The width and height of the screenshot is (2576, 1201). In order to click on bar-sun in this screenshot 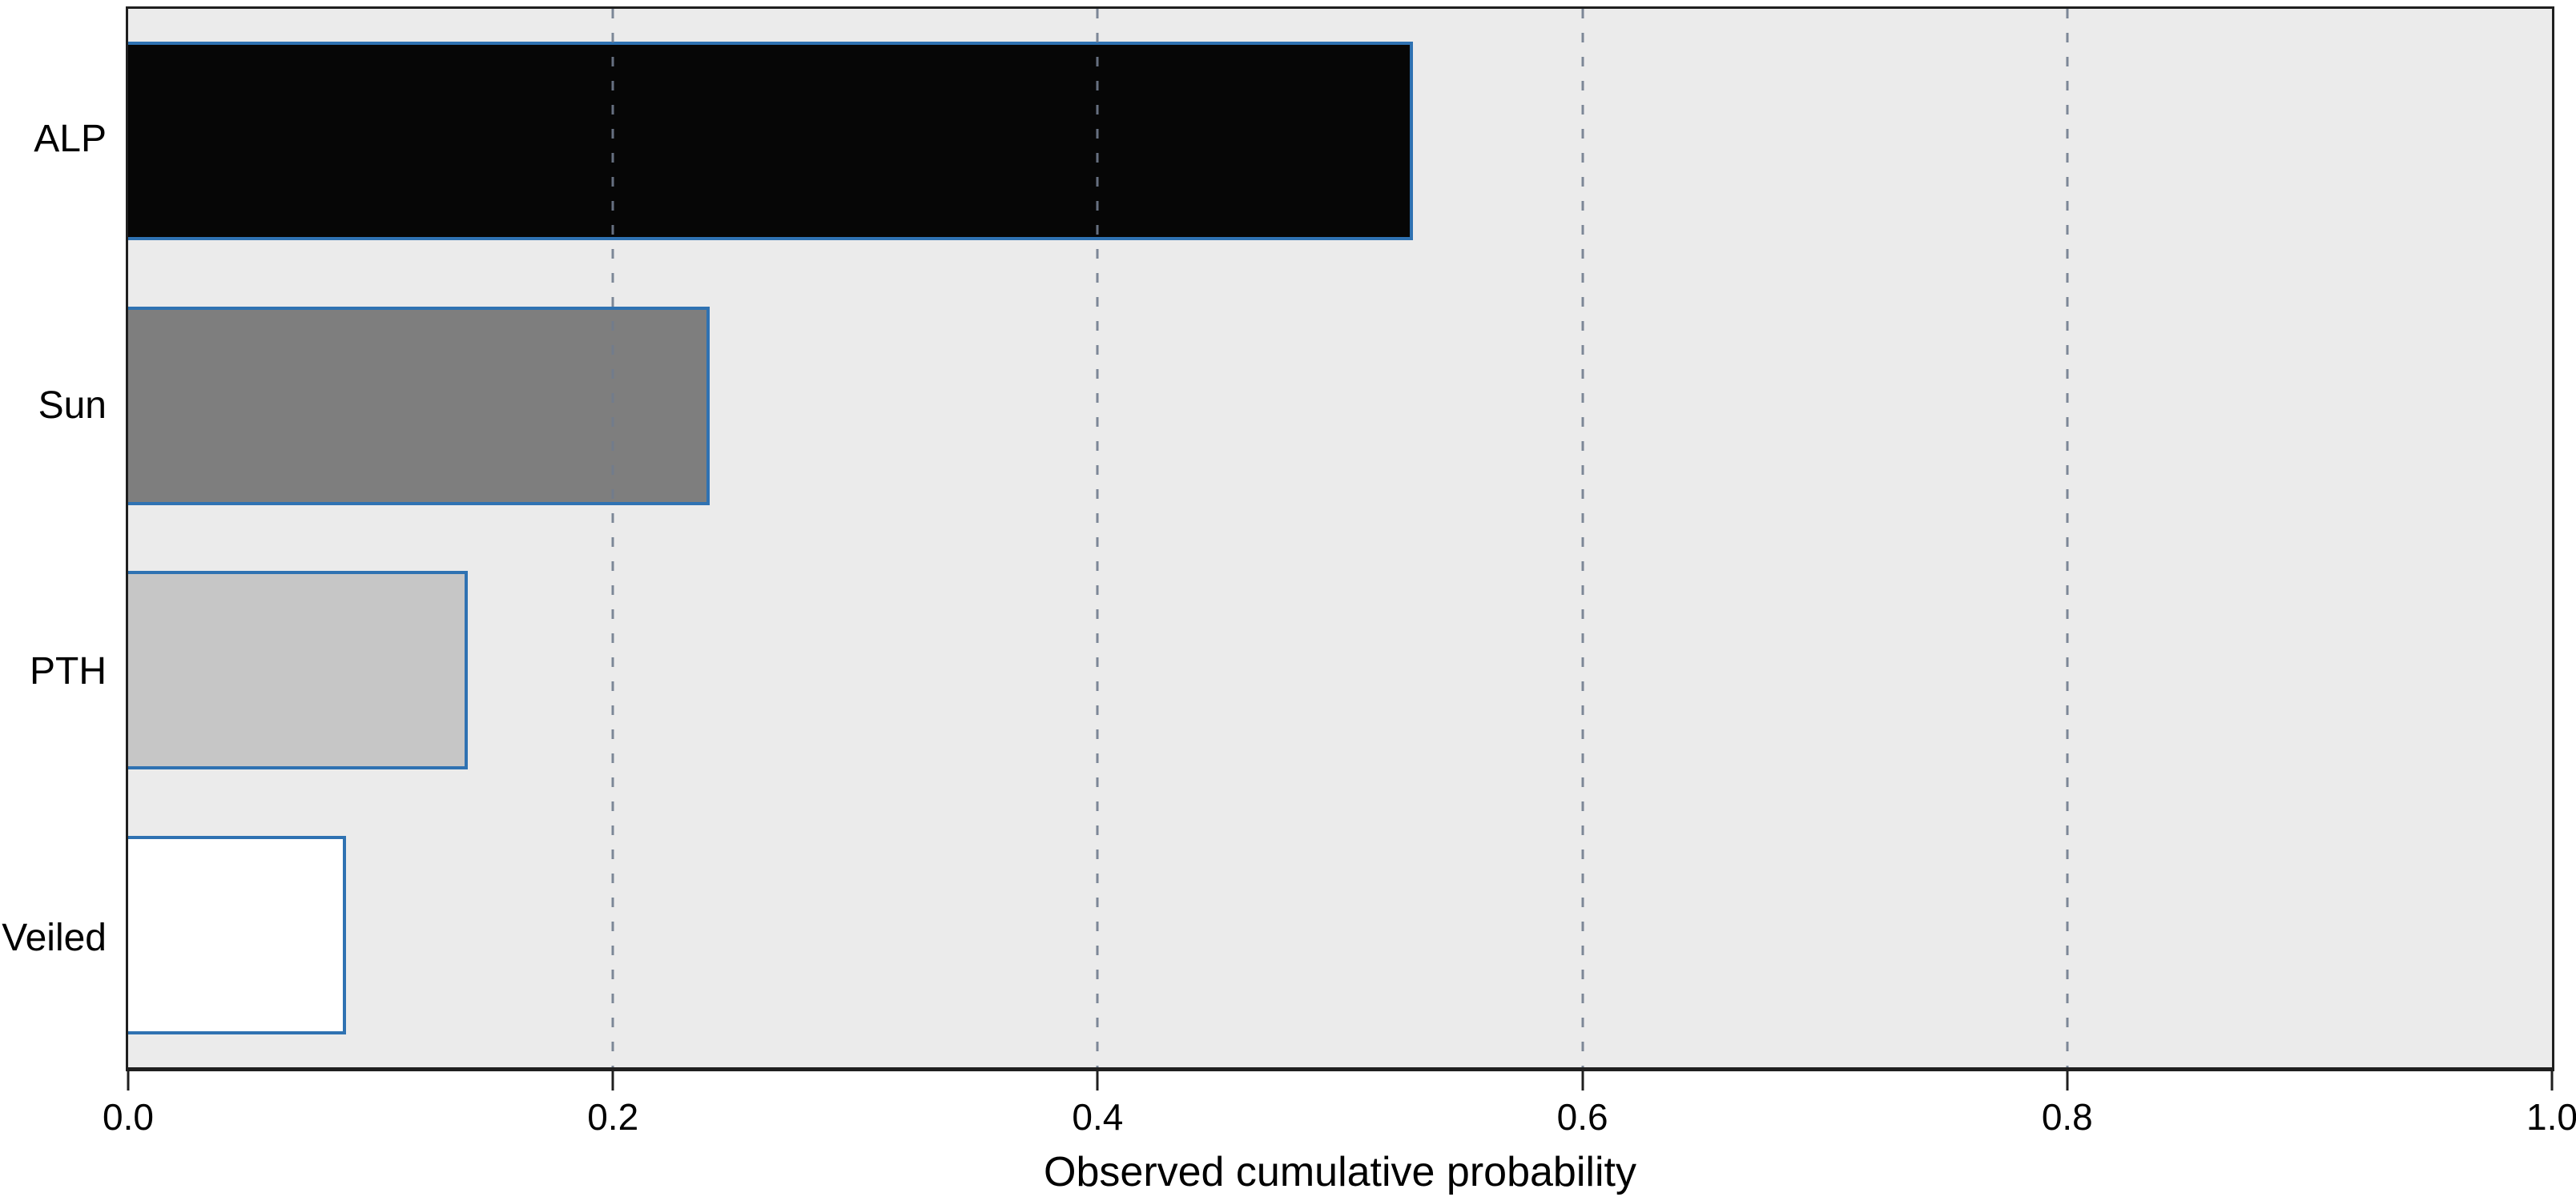, I will do `click(419, 405)`.